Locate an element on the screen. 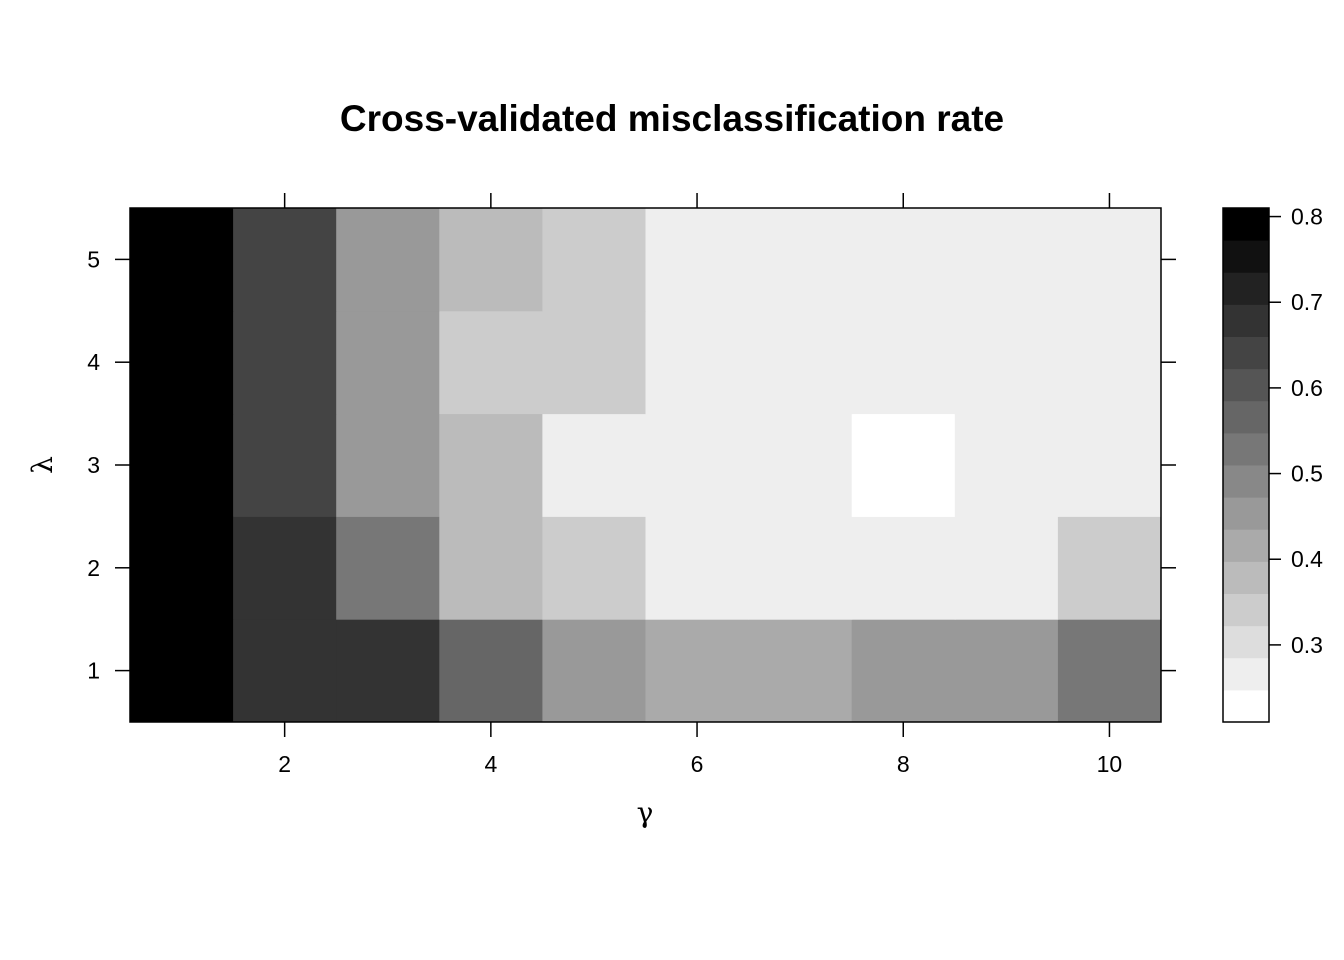  chart-title: Cross-validated misclassification rate is located at coordinates (672, 118).